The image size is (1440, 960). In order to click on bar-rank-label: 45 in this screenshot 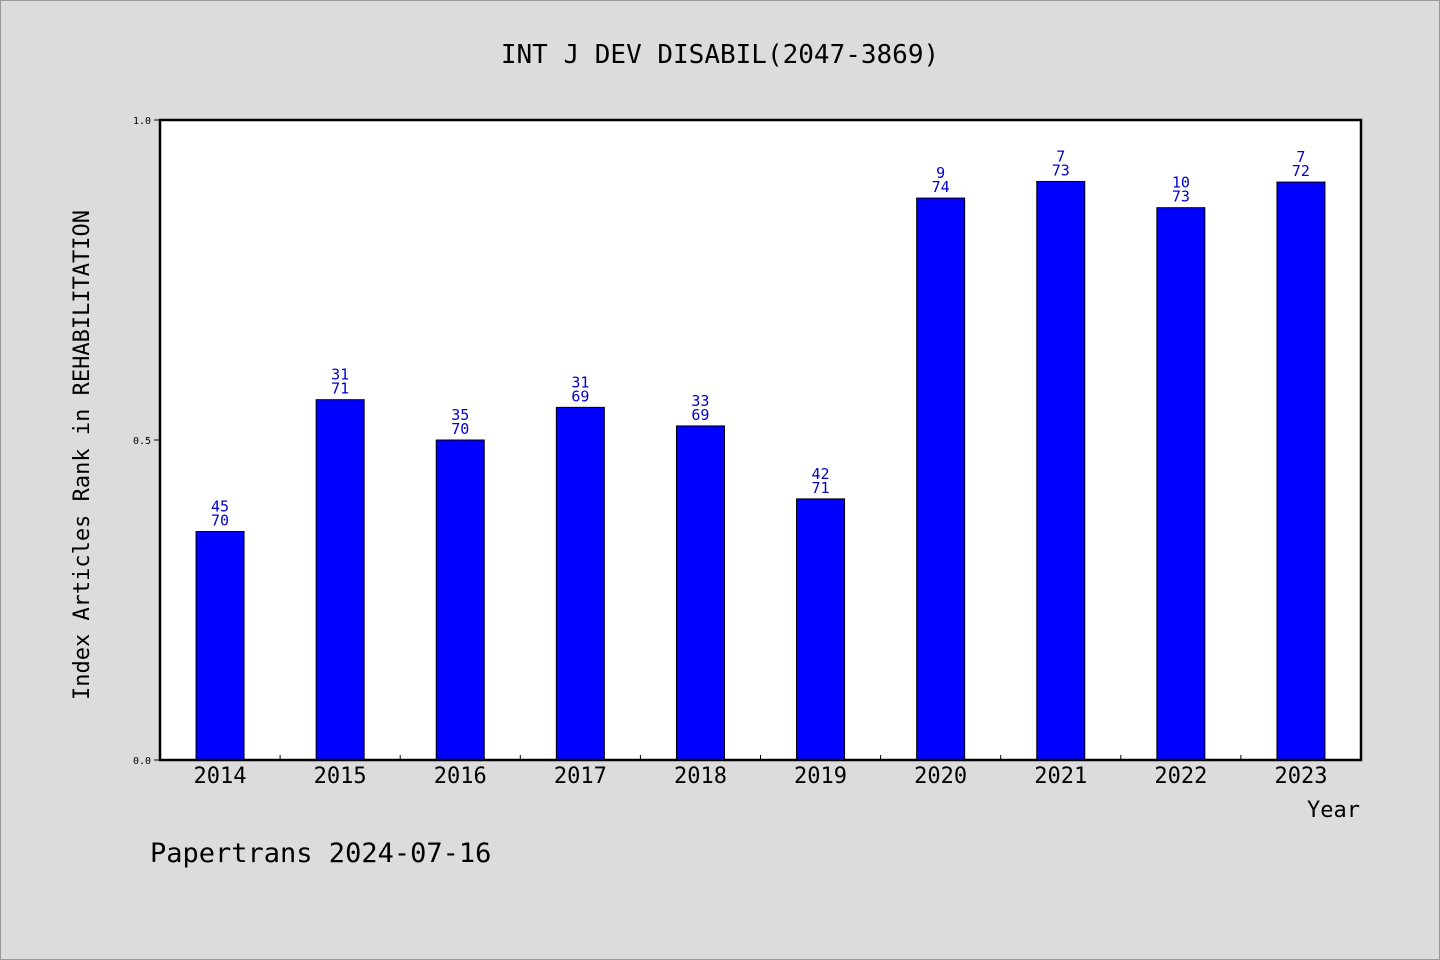, I will do `click(220, 507)`.